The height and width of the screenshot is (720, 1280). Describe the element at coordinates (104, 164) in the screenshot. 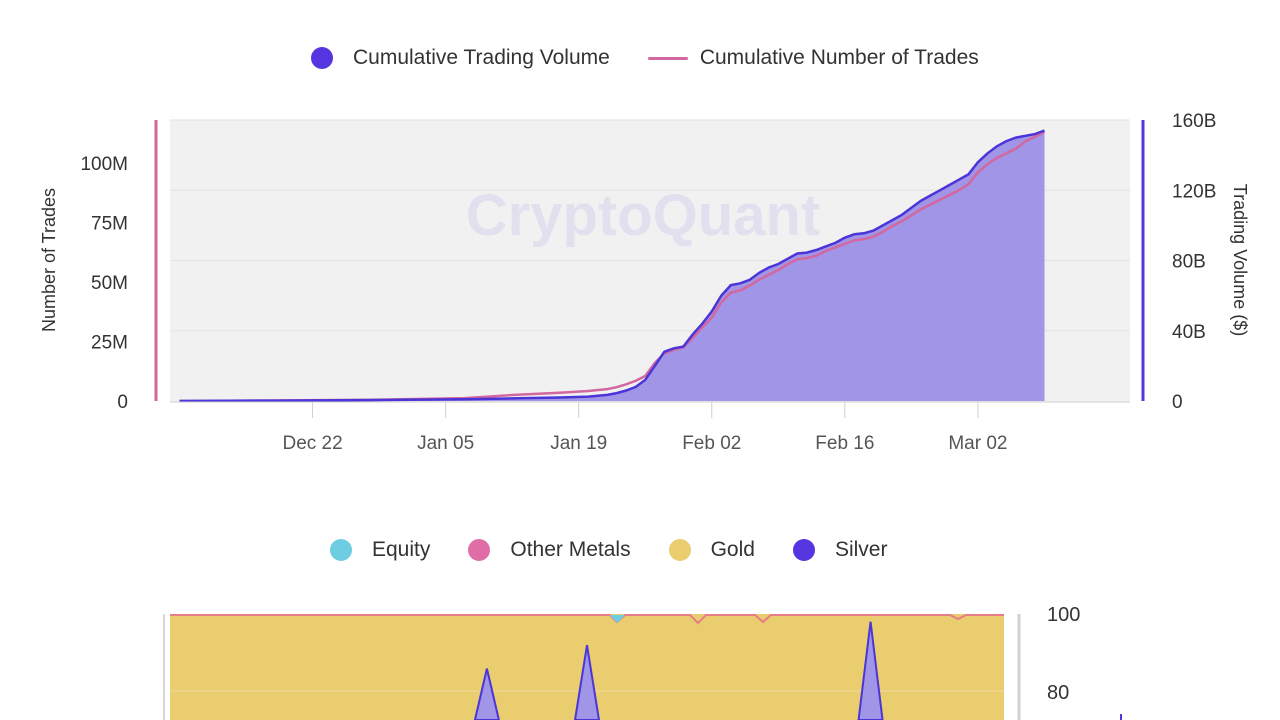

I see `y-left-tick-label: 100M` at that location.